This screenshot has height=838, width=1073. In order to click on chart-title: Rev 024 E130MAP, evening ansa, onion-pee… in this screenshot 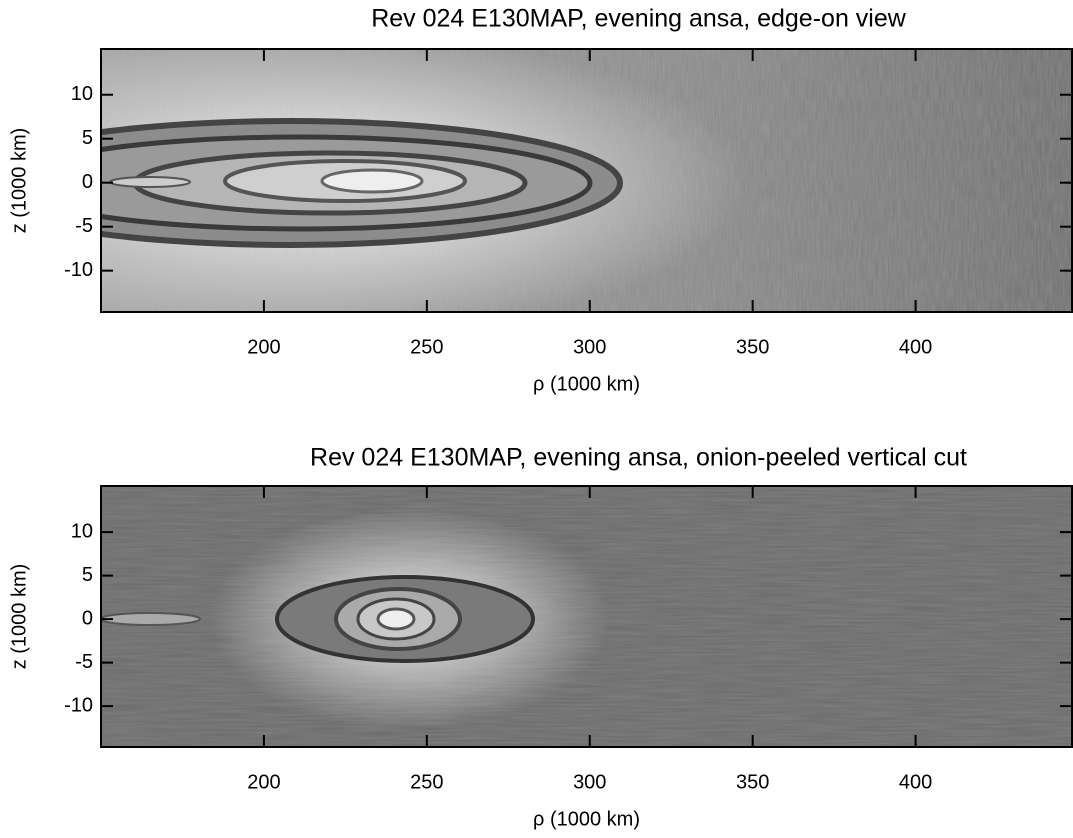, I will do `click(638, 458)`.